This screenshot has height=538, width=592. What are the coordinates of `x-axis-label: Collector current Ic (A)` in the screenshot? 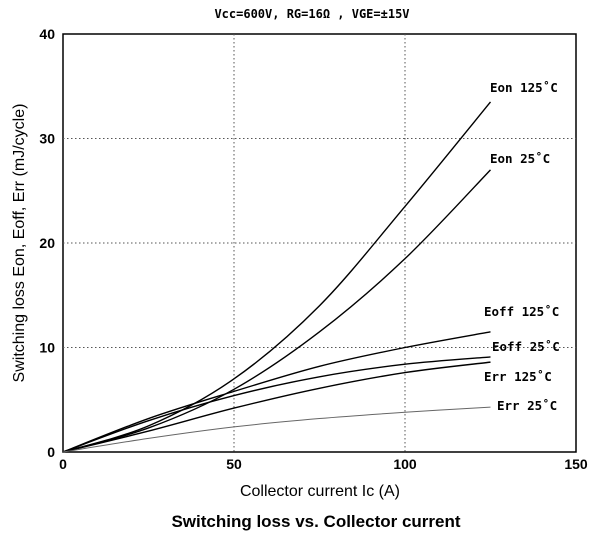 It's located at (320, 491).